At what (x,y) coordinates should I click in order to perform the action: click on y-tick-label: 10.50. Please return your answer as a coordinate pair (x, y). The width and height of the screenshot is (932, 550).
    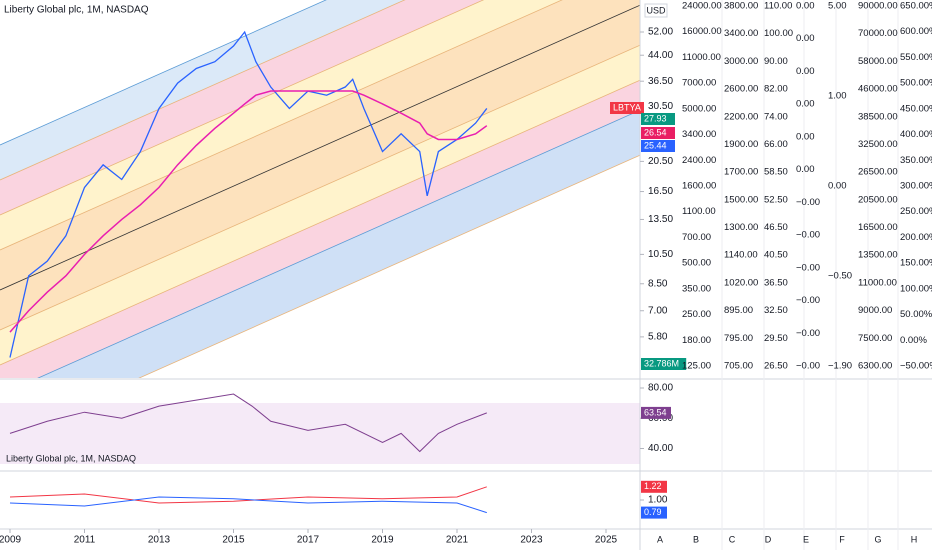
    Looking at the image, I should click on (660, 254).